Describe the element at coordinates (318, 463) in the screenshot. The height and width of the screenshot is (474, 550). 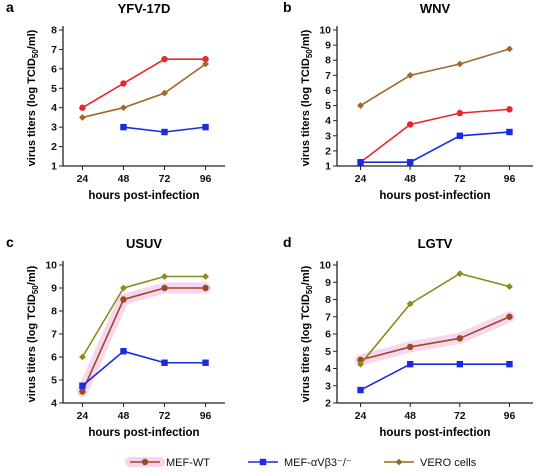
I see `legend-label: MEF-αVβ3⁻/⁻` at that location.